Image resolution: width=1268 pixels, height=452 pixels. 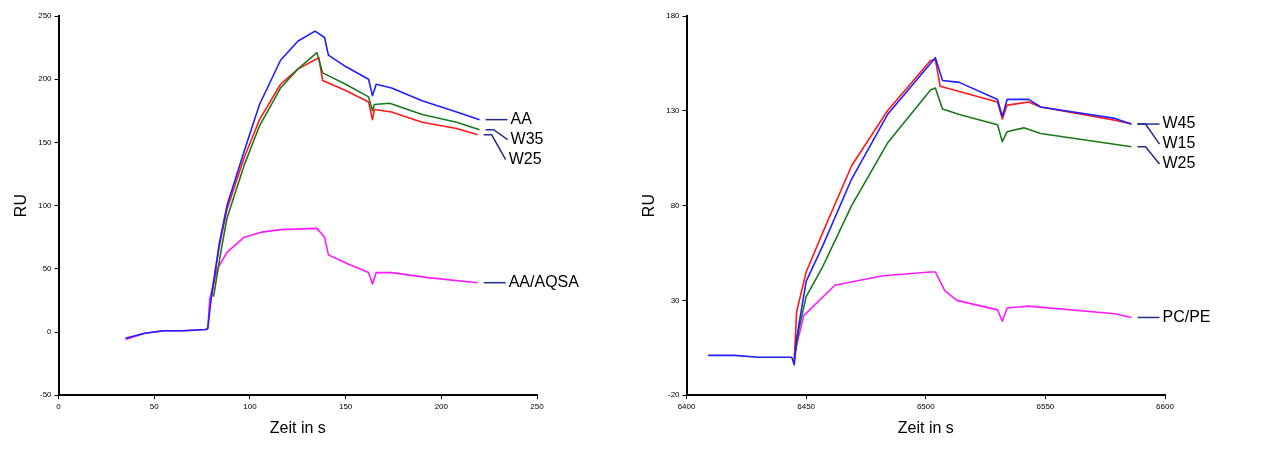 What do you see at coordinates (527, 139) in the screenshot?
I see `series-label: W35` at bounding box center [527, 139].